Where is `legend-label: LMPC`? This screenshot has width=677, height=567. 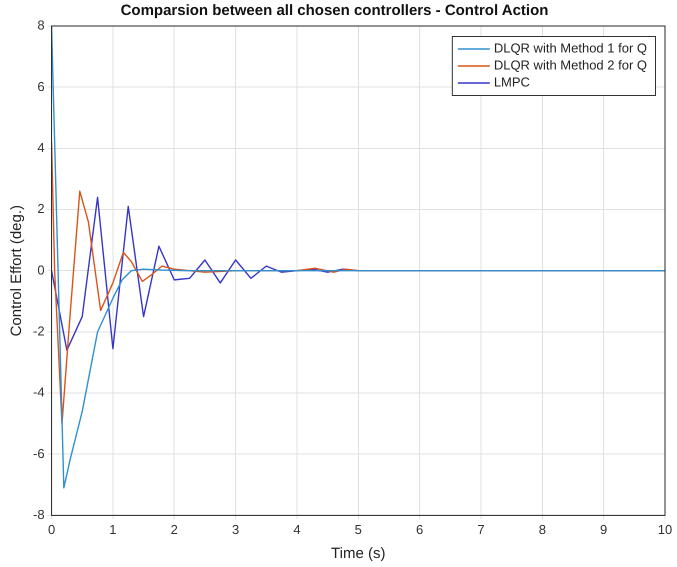 legend-label: LMPC is located at coordinates (512, 82).